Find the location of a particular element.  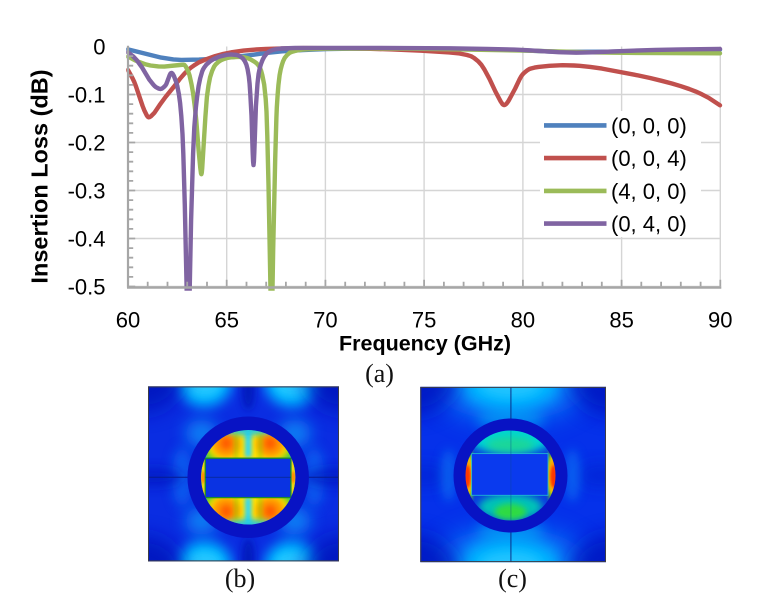

svg-text: 80 is located at coordinates (523, 319).